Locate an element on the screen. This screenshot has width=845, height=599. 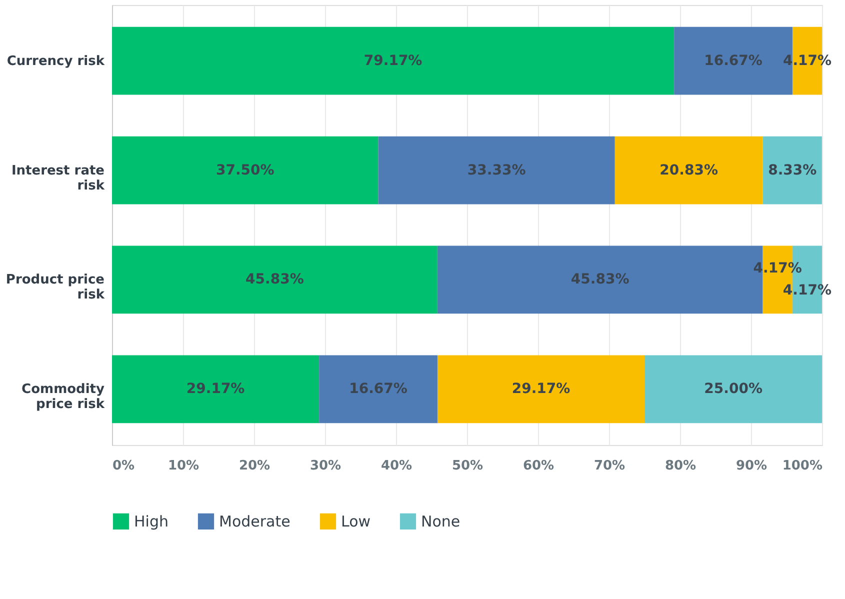
x-tick-label: 20% is located at coordinates (254, 466).